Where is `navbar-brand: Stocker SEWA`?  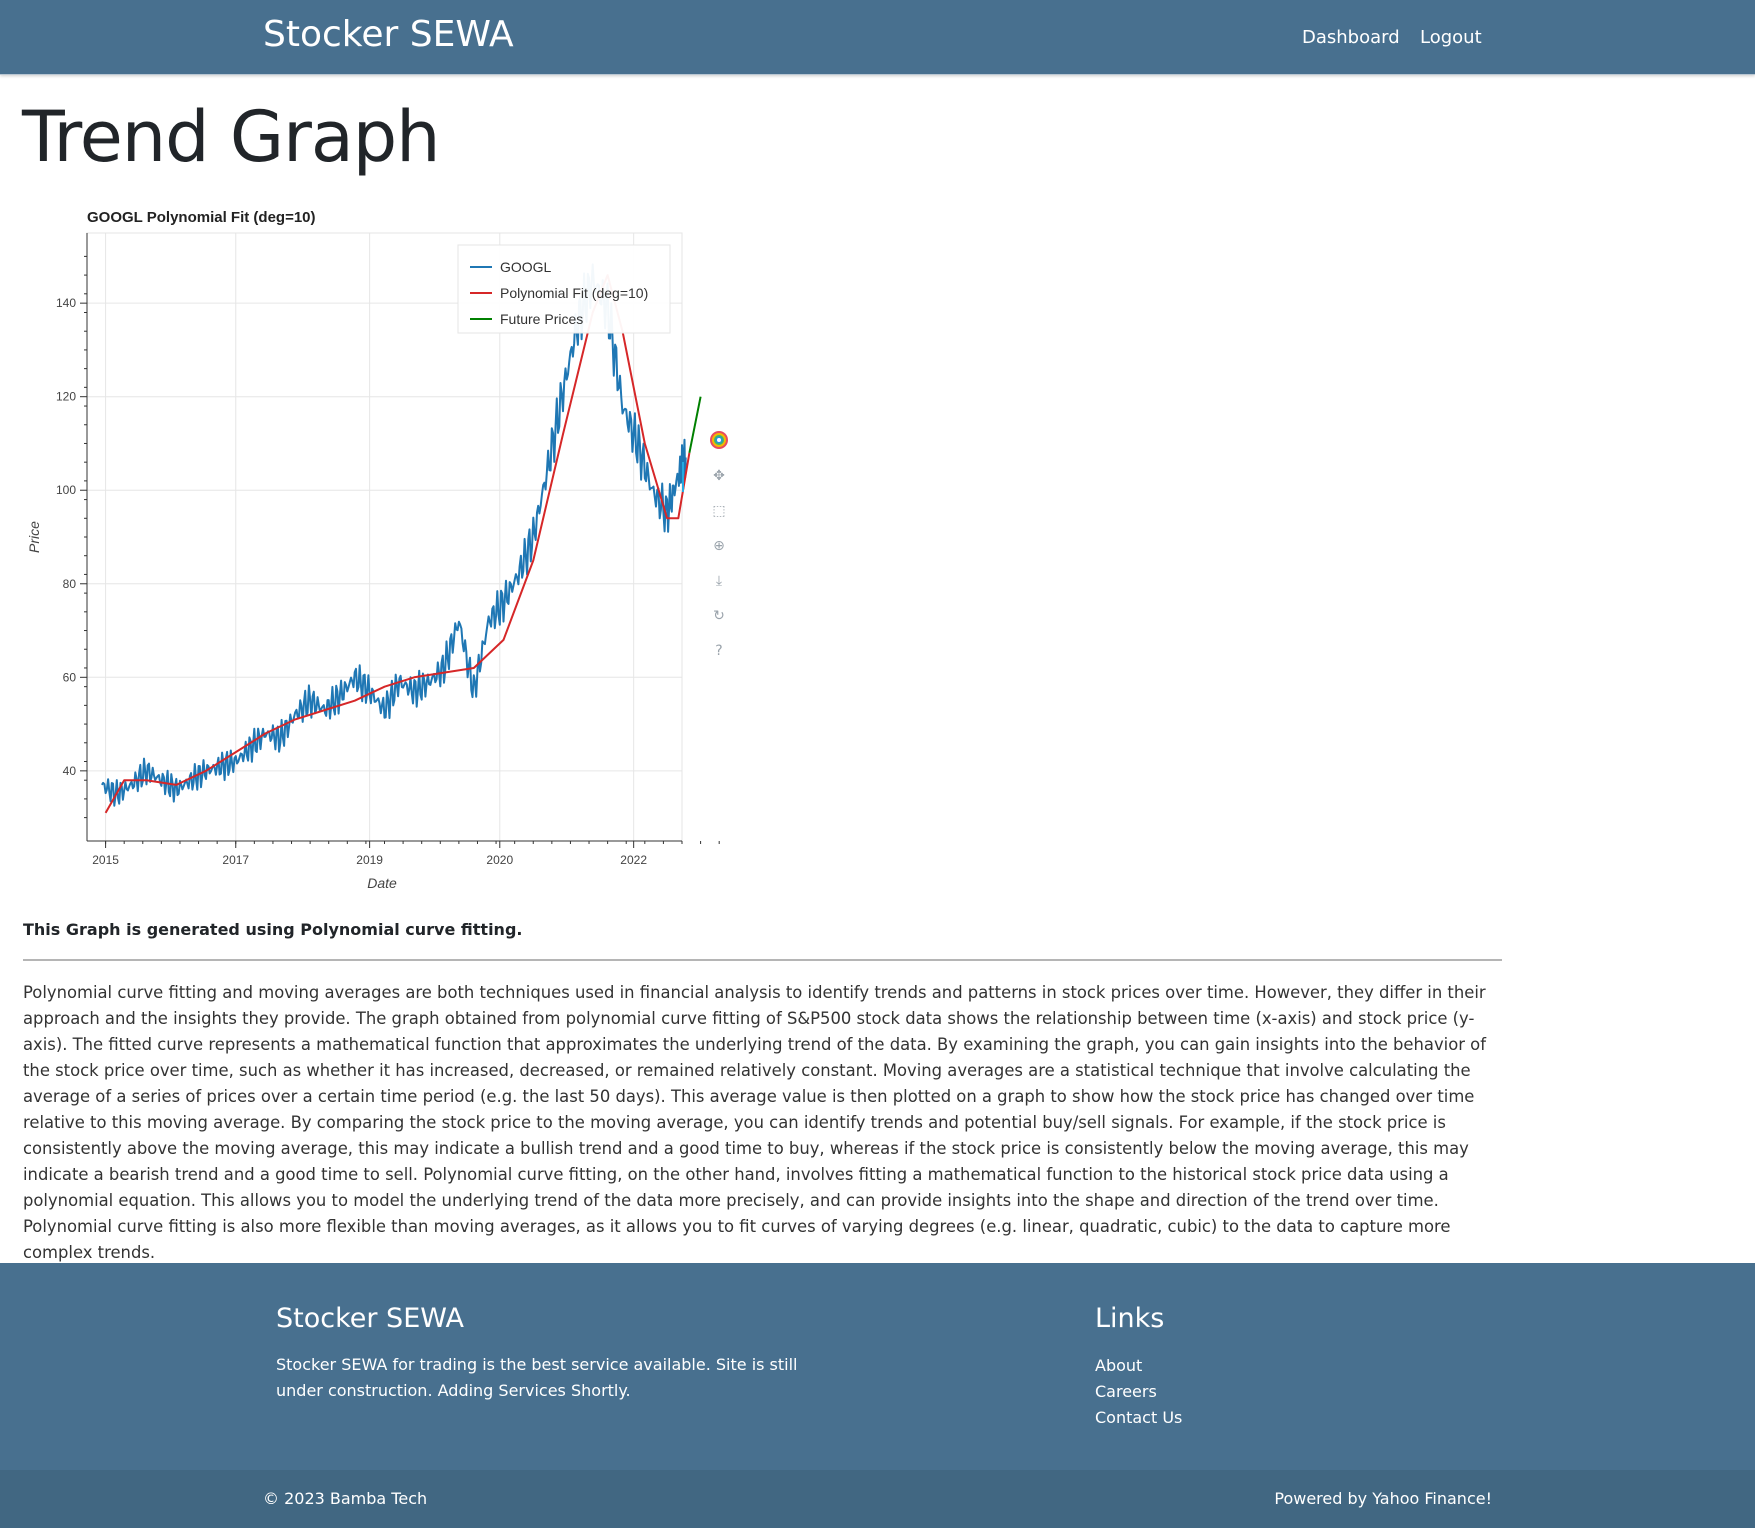 navbar-brand: Stocker SEWA is located at coordinates (388, 34).